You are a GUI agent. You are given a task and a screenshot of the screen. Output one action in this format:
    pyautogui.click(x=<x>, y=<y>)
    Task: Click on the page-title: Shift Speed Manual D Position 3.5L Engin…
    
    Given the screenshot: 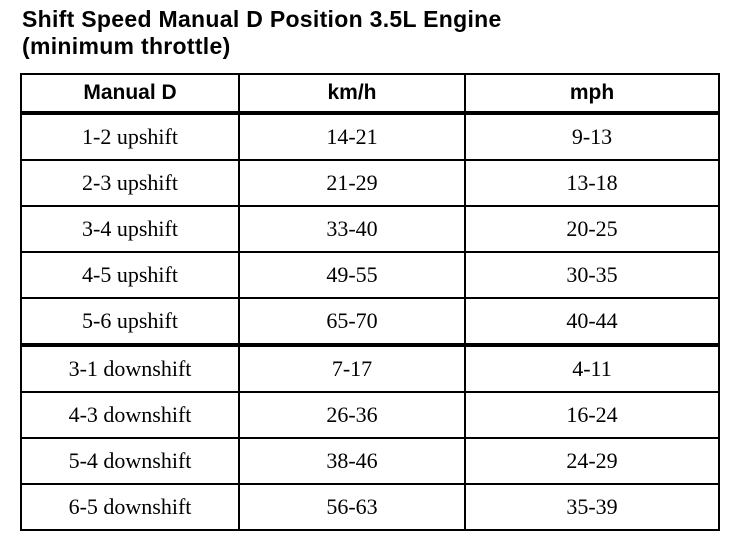 What is the action you would take?
    pyautogui.click(x=371, y=33)
    